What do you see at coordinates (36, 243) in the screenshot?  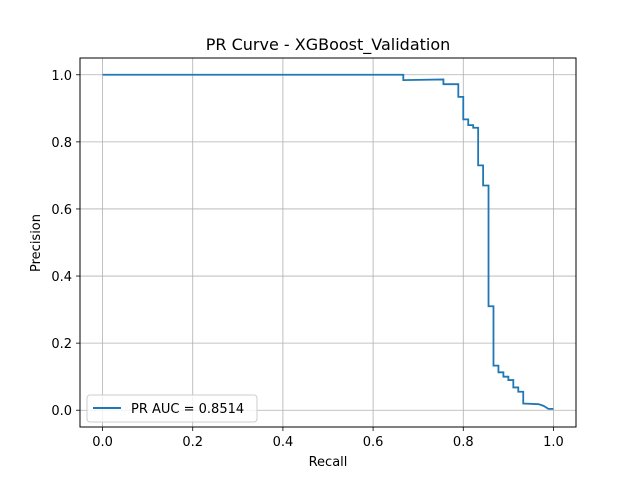 I see `y-axis-label: Precision` at bounding box center [36, 243].